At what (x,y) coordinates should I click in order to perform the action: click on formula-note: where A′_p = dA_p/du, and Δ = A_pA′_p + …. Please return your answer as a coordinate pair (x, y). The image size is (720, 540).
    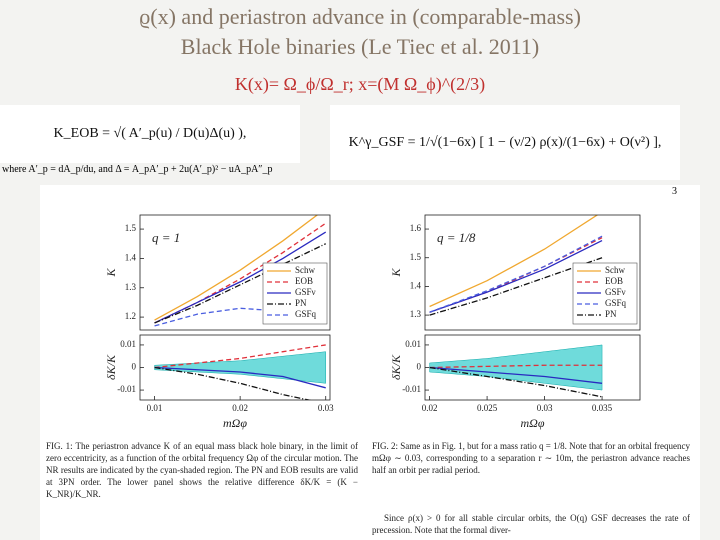
    Looking at the image, I should click on (137, 169).